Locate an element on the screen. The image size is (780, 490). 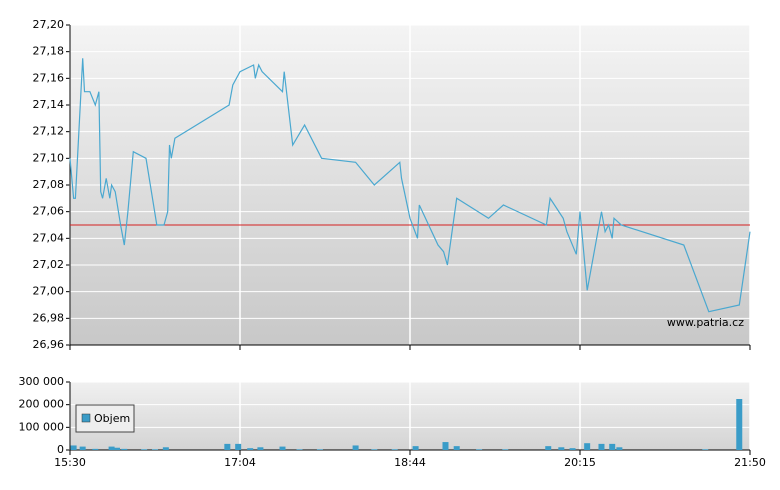
y-tick-label: 27,16 is located at coordinates (49, 77).